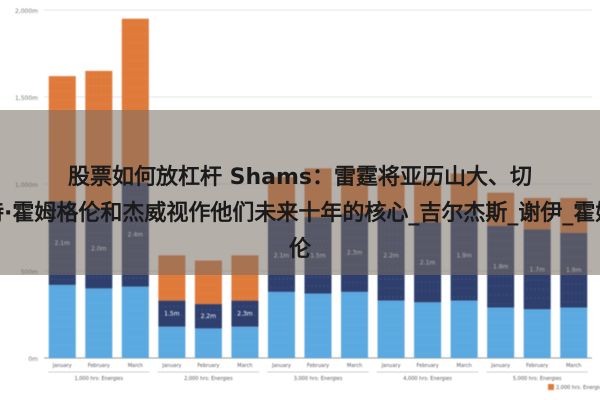 This screenshot has height=400, width=600. What do you see at coordinates (33, 359) in the screenshot?
I see `y-tick-label: 0m` at bounding box center [33, 359].